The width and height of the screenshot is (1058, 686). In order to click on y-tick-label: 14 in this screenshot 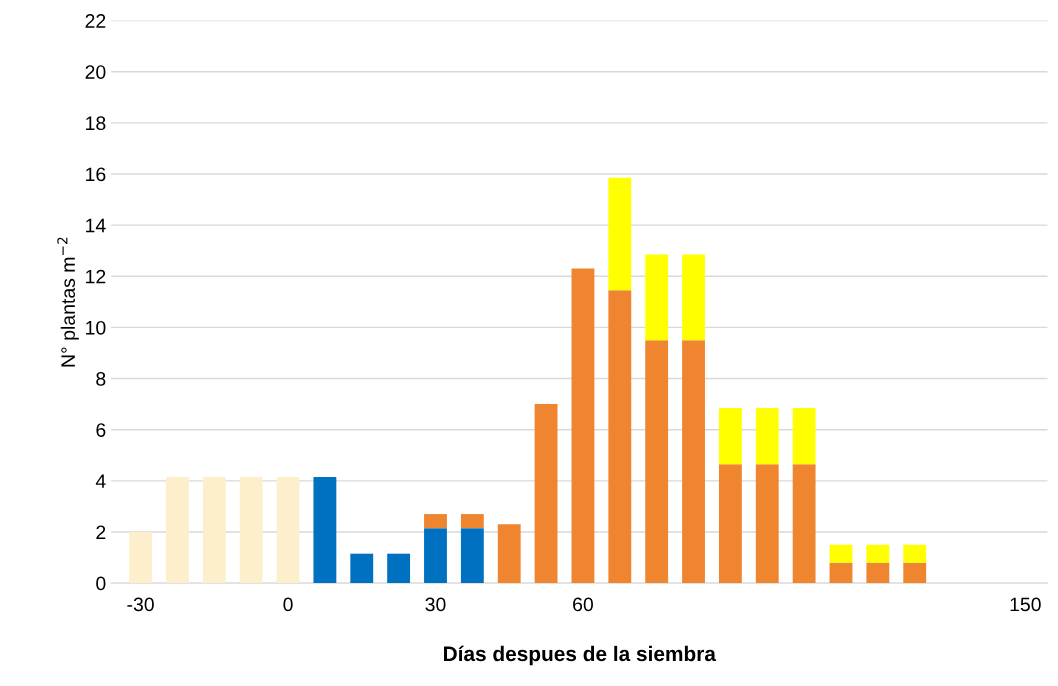, I will do `click(96, 225)`.